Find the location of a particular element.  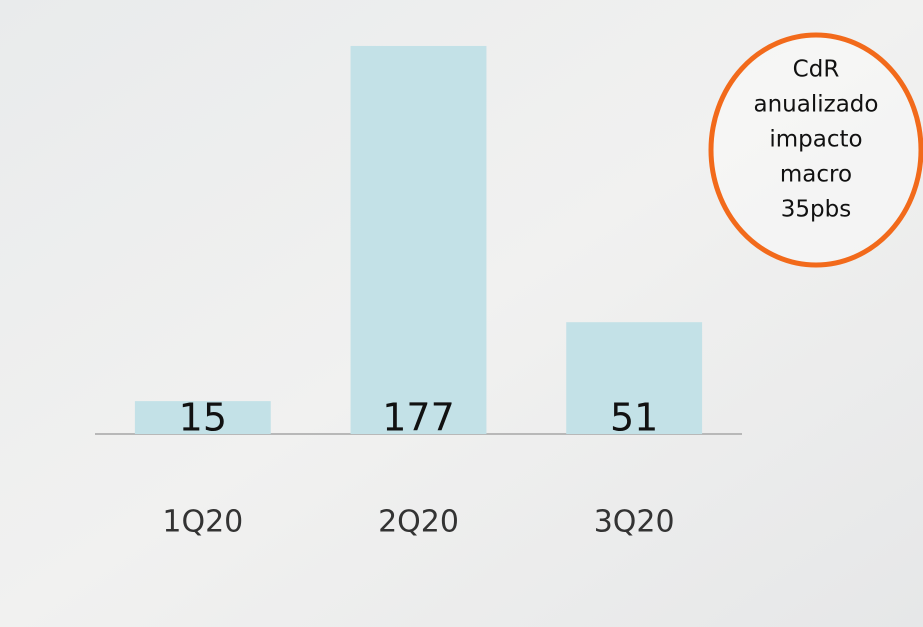

x-tick-label: 2Q20 is located at coordinates (418, 522).